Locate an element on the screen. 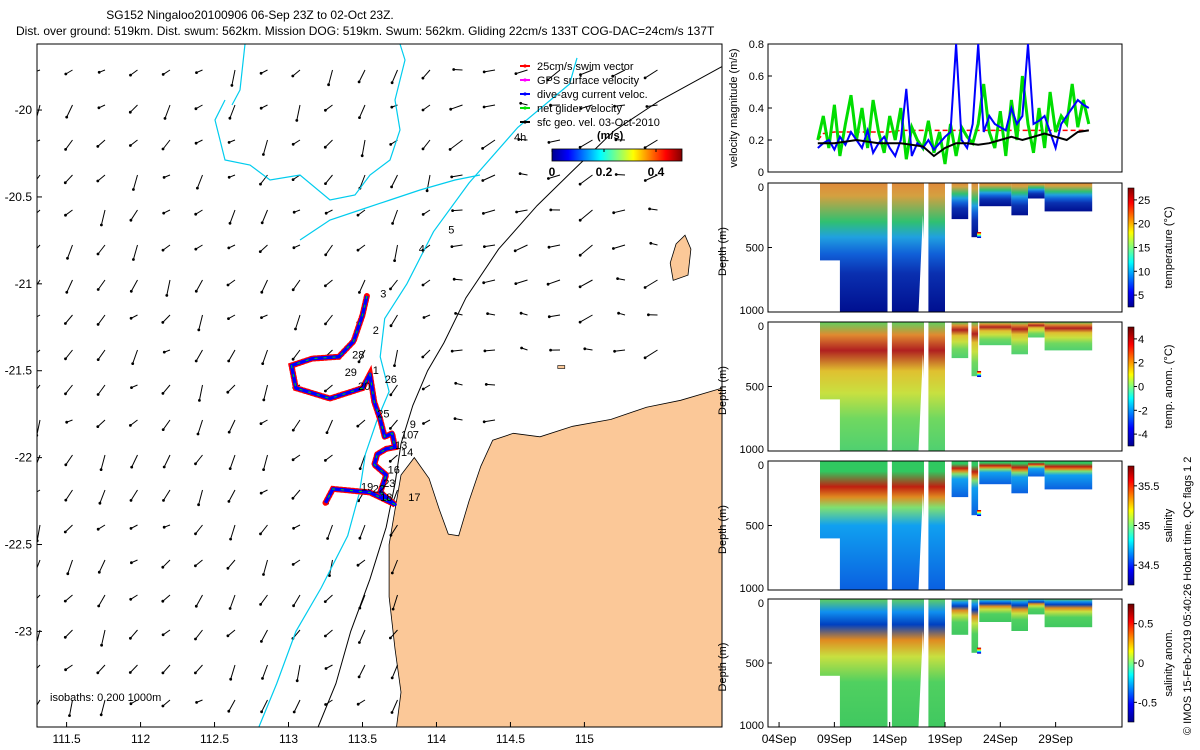 The image size is (1200, 750). barrow-island is located at coordinates (680, 257).